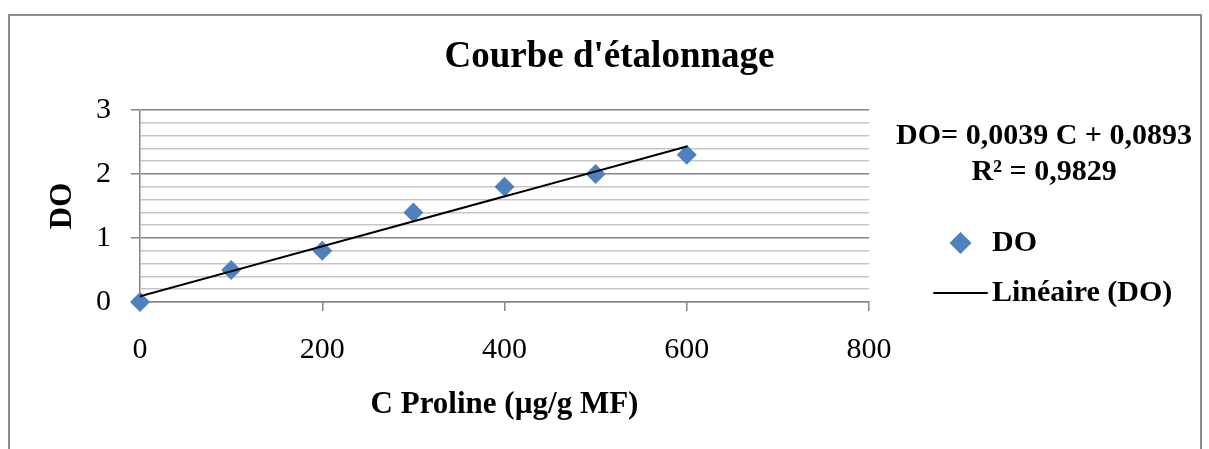  Describe the element at coordinates (1044, 169) in the screenshot. I see `text: R² = 0,9829` at that location.